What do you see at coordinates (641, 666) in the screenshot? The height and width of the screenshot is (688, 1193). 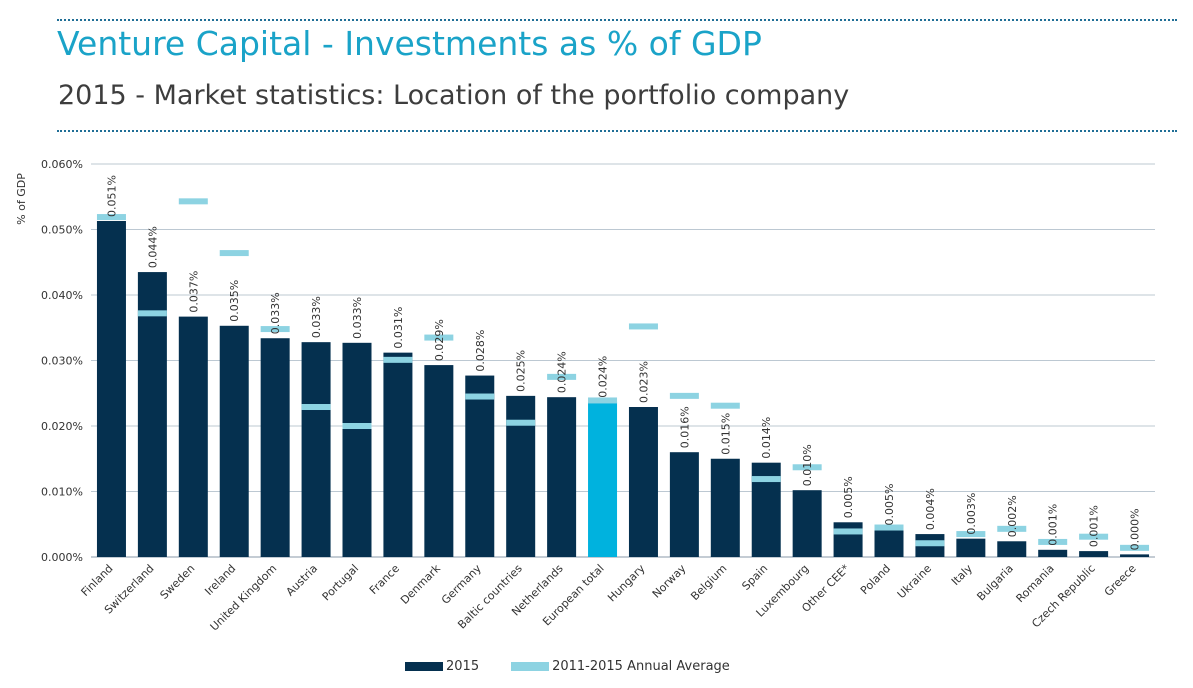 I see `legend-label-average: 2011-2015 Annual Average` at bounding box center [641, 666].